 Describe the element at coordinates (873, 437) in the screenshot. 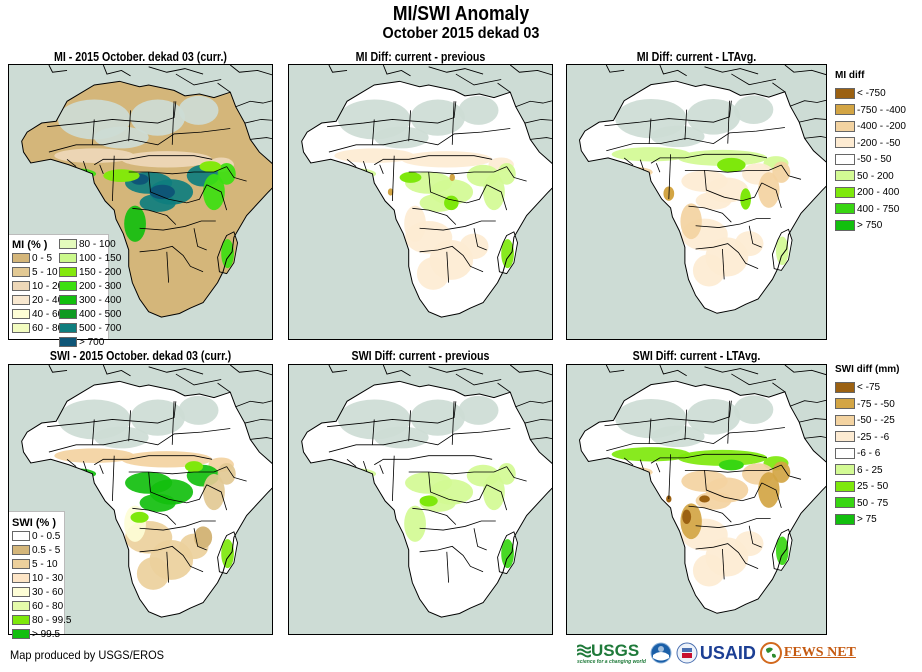

I see `legend-label: -25 - -6` at that location.